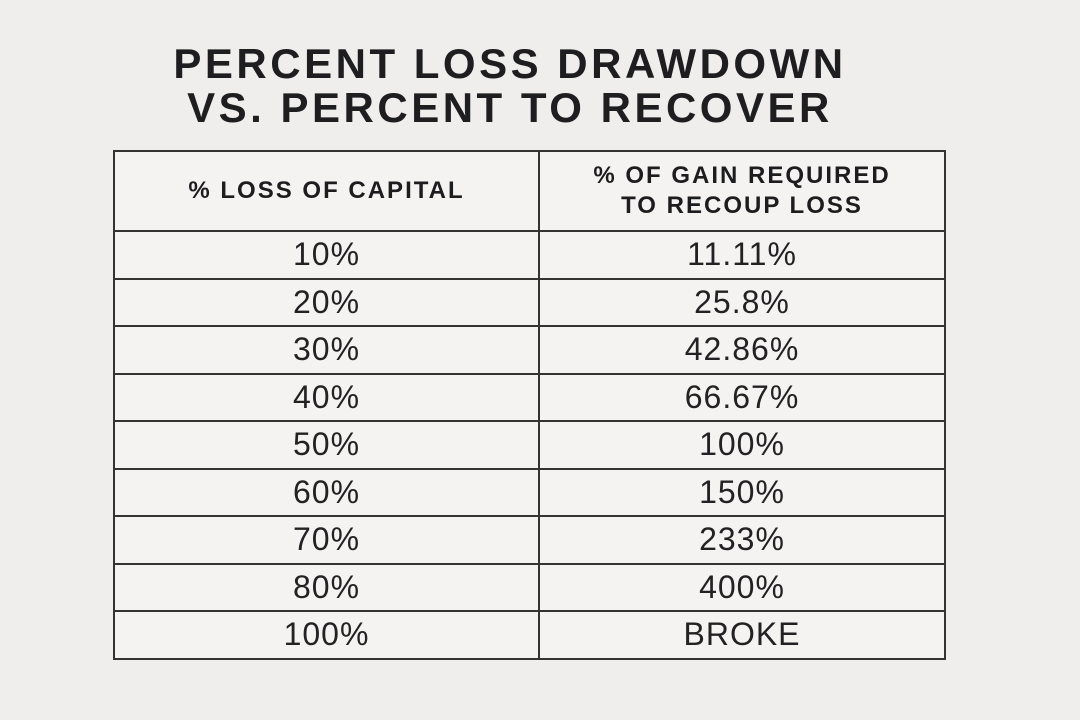 The height and width of the screenshot is (720, 1080). I want to click on page-title-line1: PERCENT LOSS DRAWDOWN, so click(510, 63).